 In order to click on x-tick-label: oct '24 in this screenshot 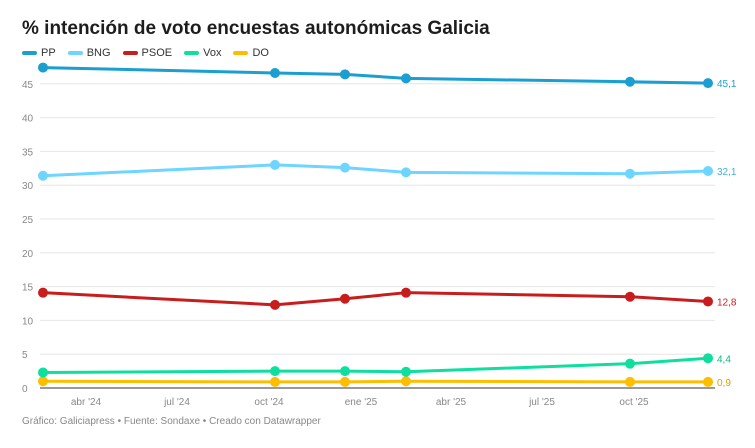, I will do `click(269, 402)`.